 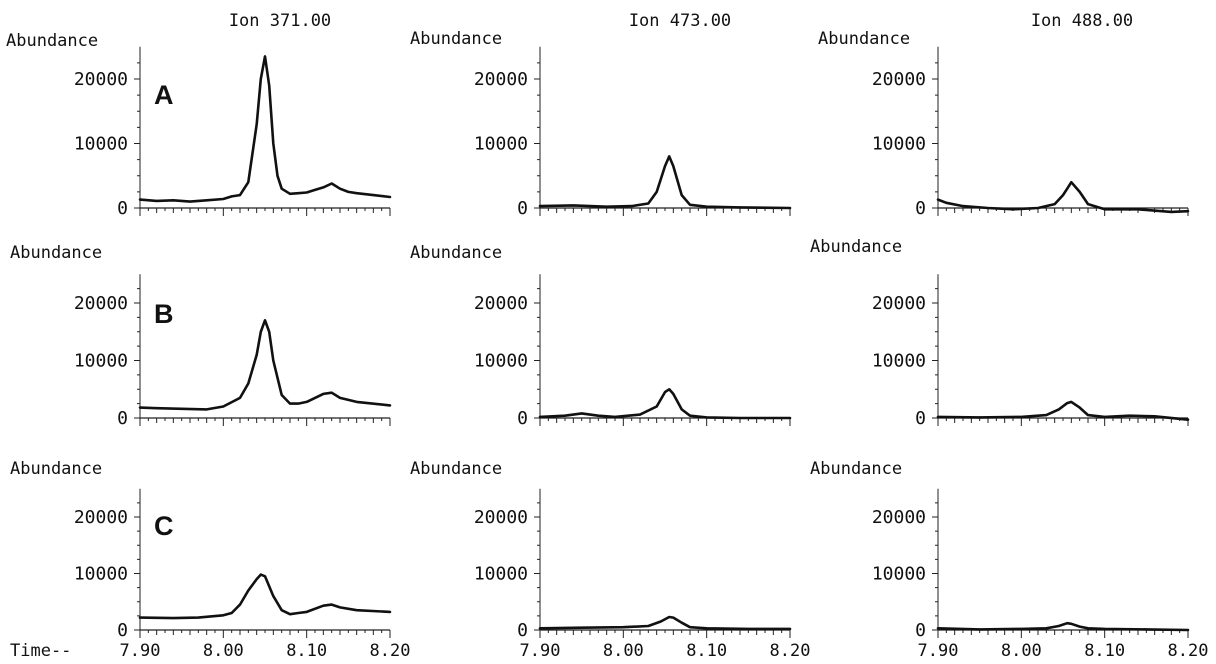 I want to click on chart-panel: 0 10000 20000 Abundance B, so click(x=201, y=336).